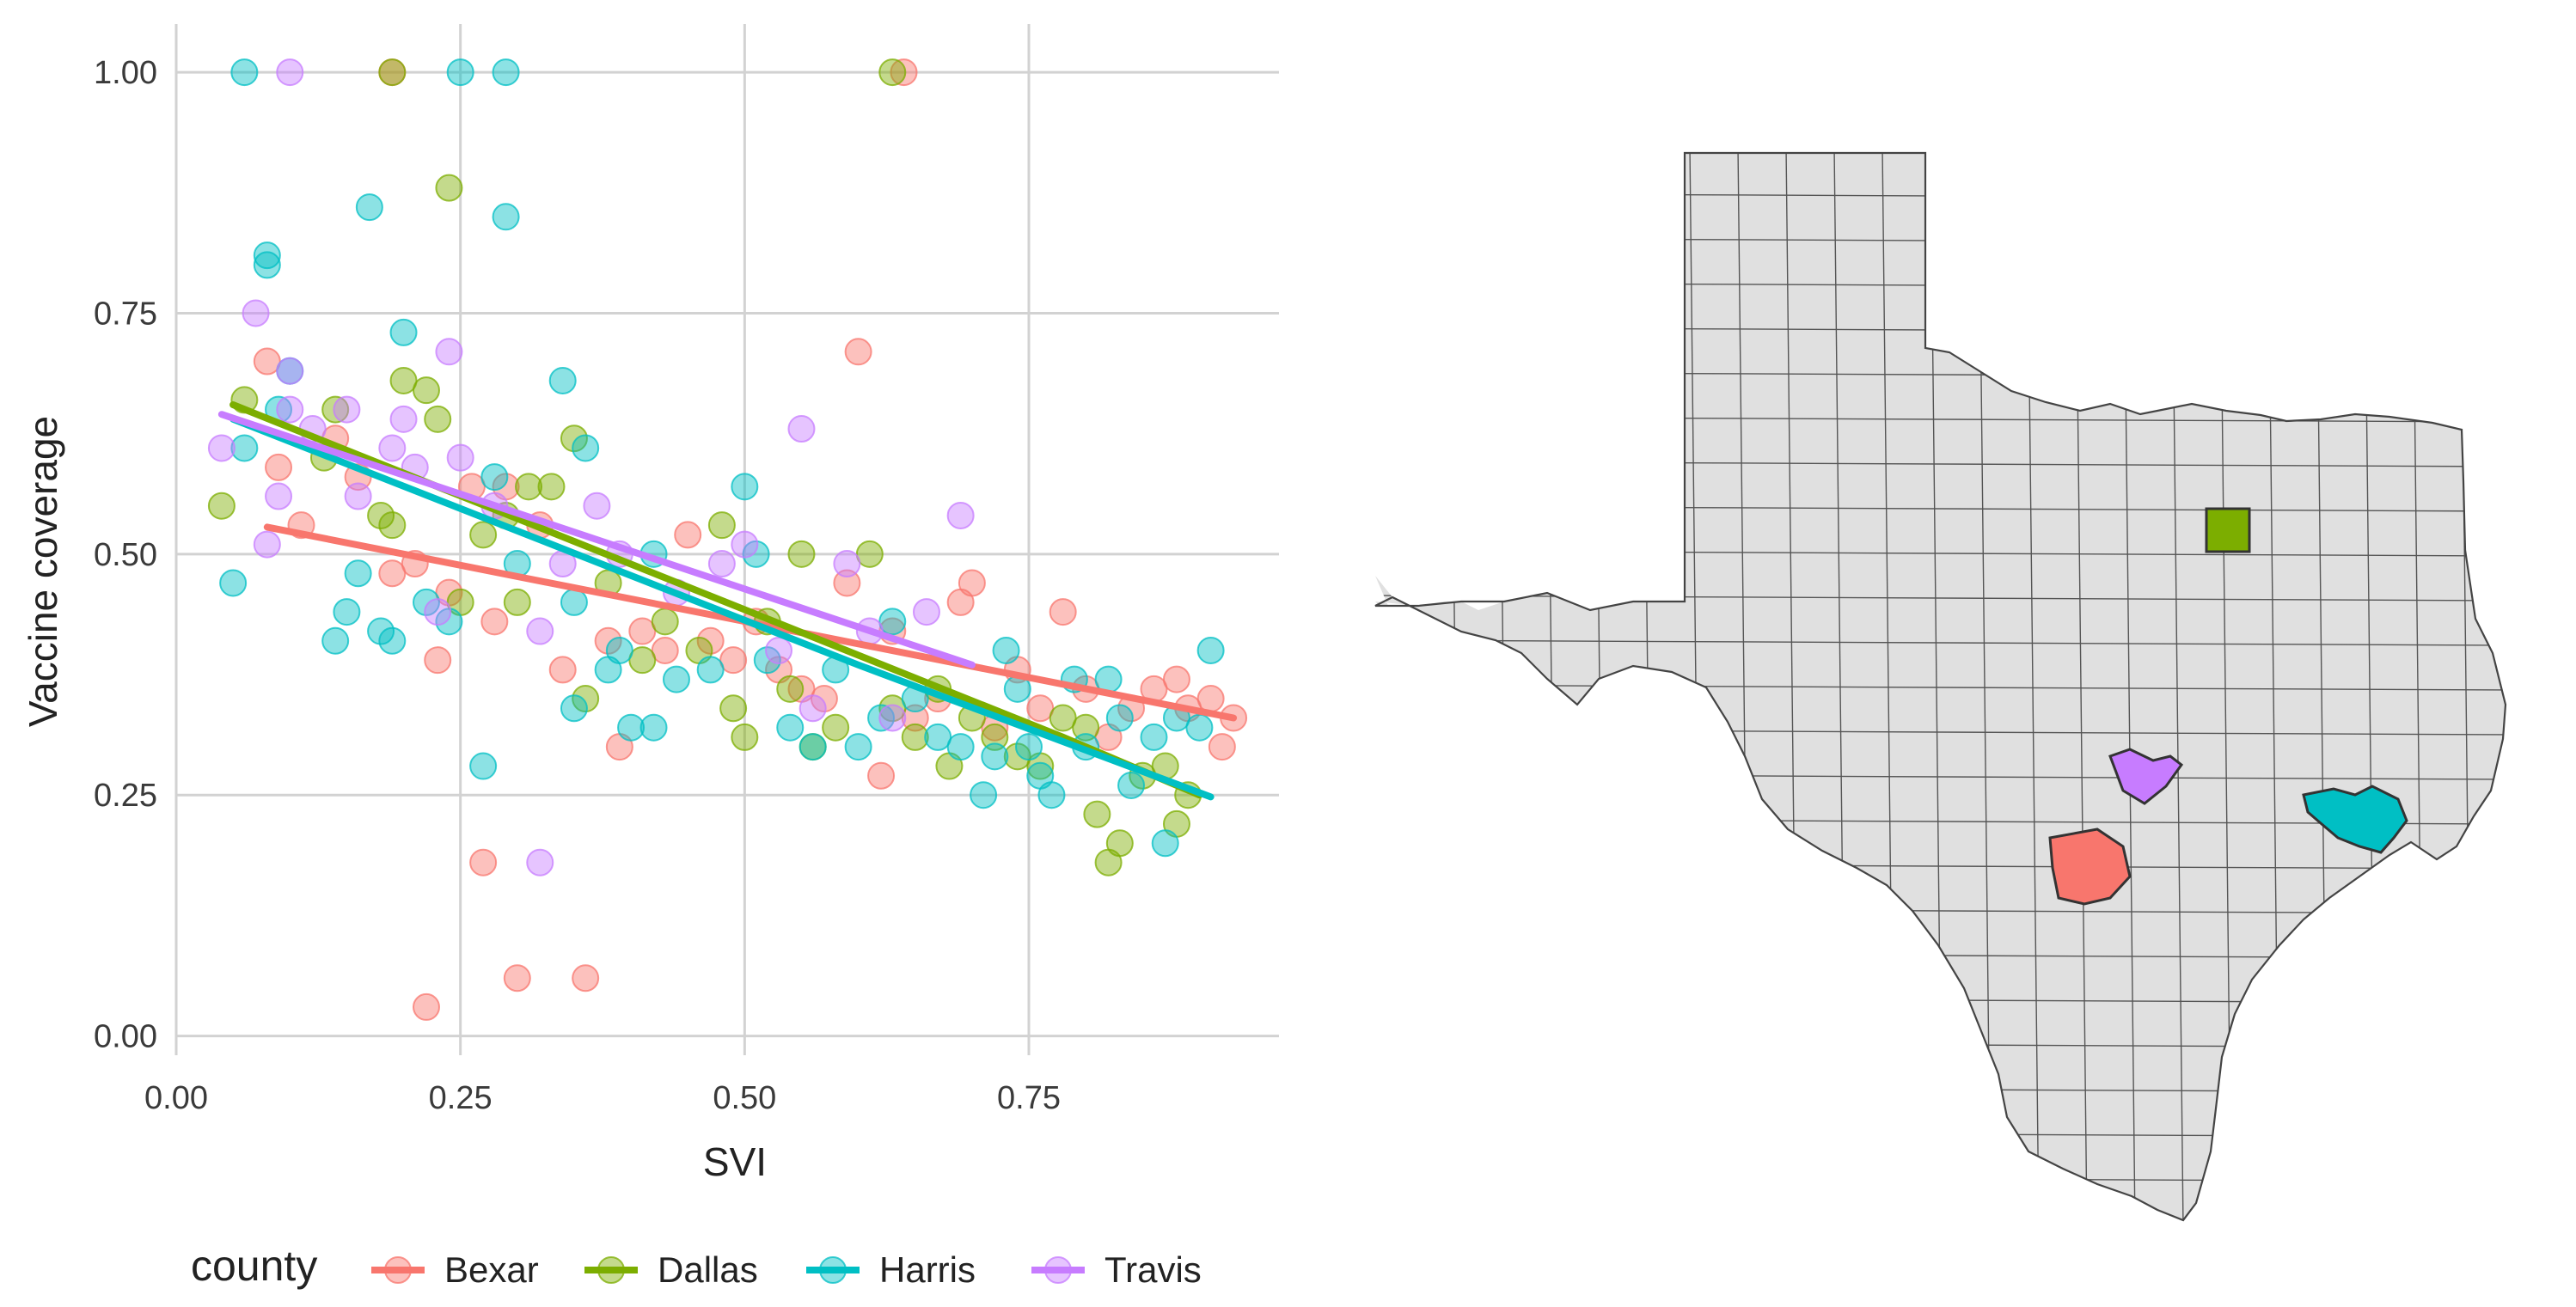  I want to click on trend-line-travis, so click(596, 540).